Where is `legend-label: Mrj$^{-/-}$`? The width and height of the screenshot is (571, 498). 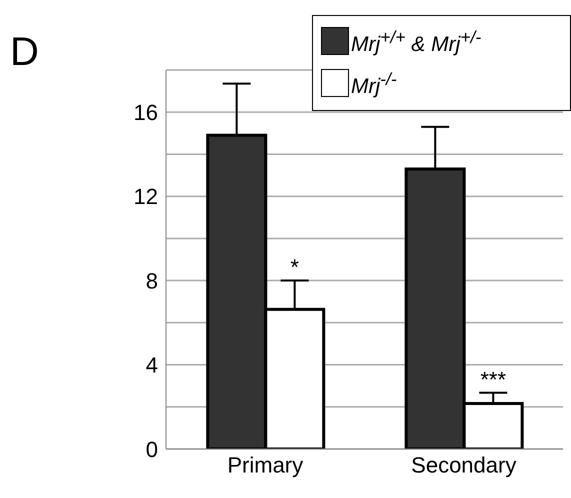
legend-label: Mrj$^{-/-}$ is located at coordinates (374, 84).